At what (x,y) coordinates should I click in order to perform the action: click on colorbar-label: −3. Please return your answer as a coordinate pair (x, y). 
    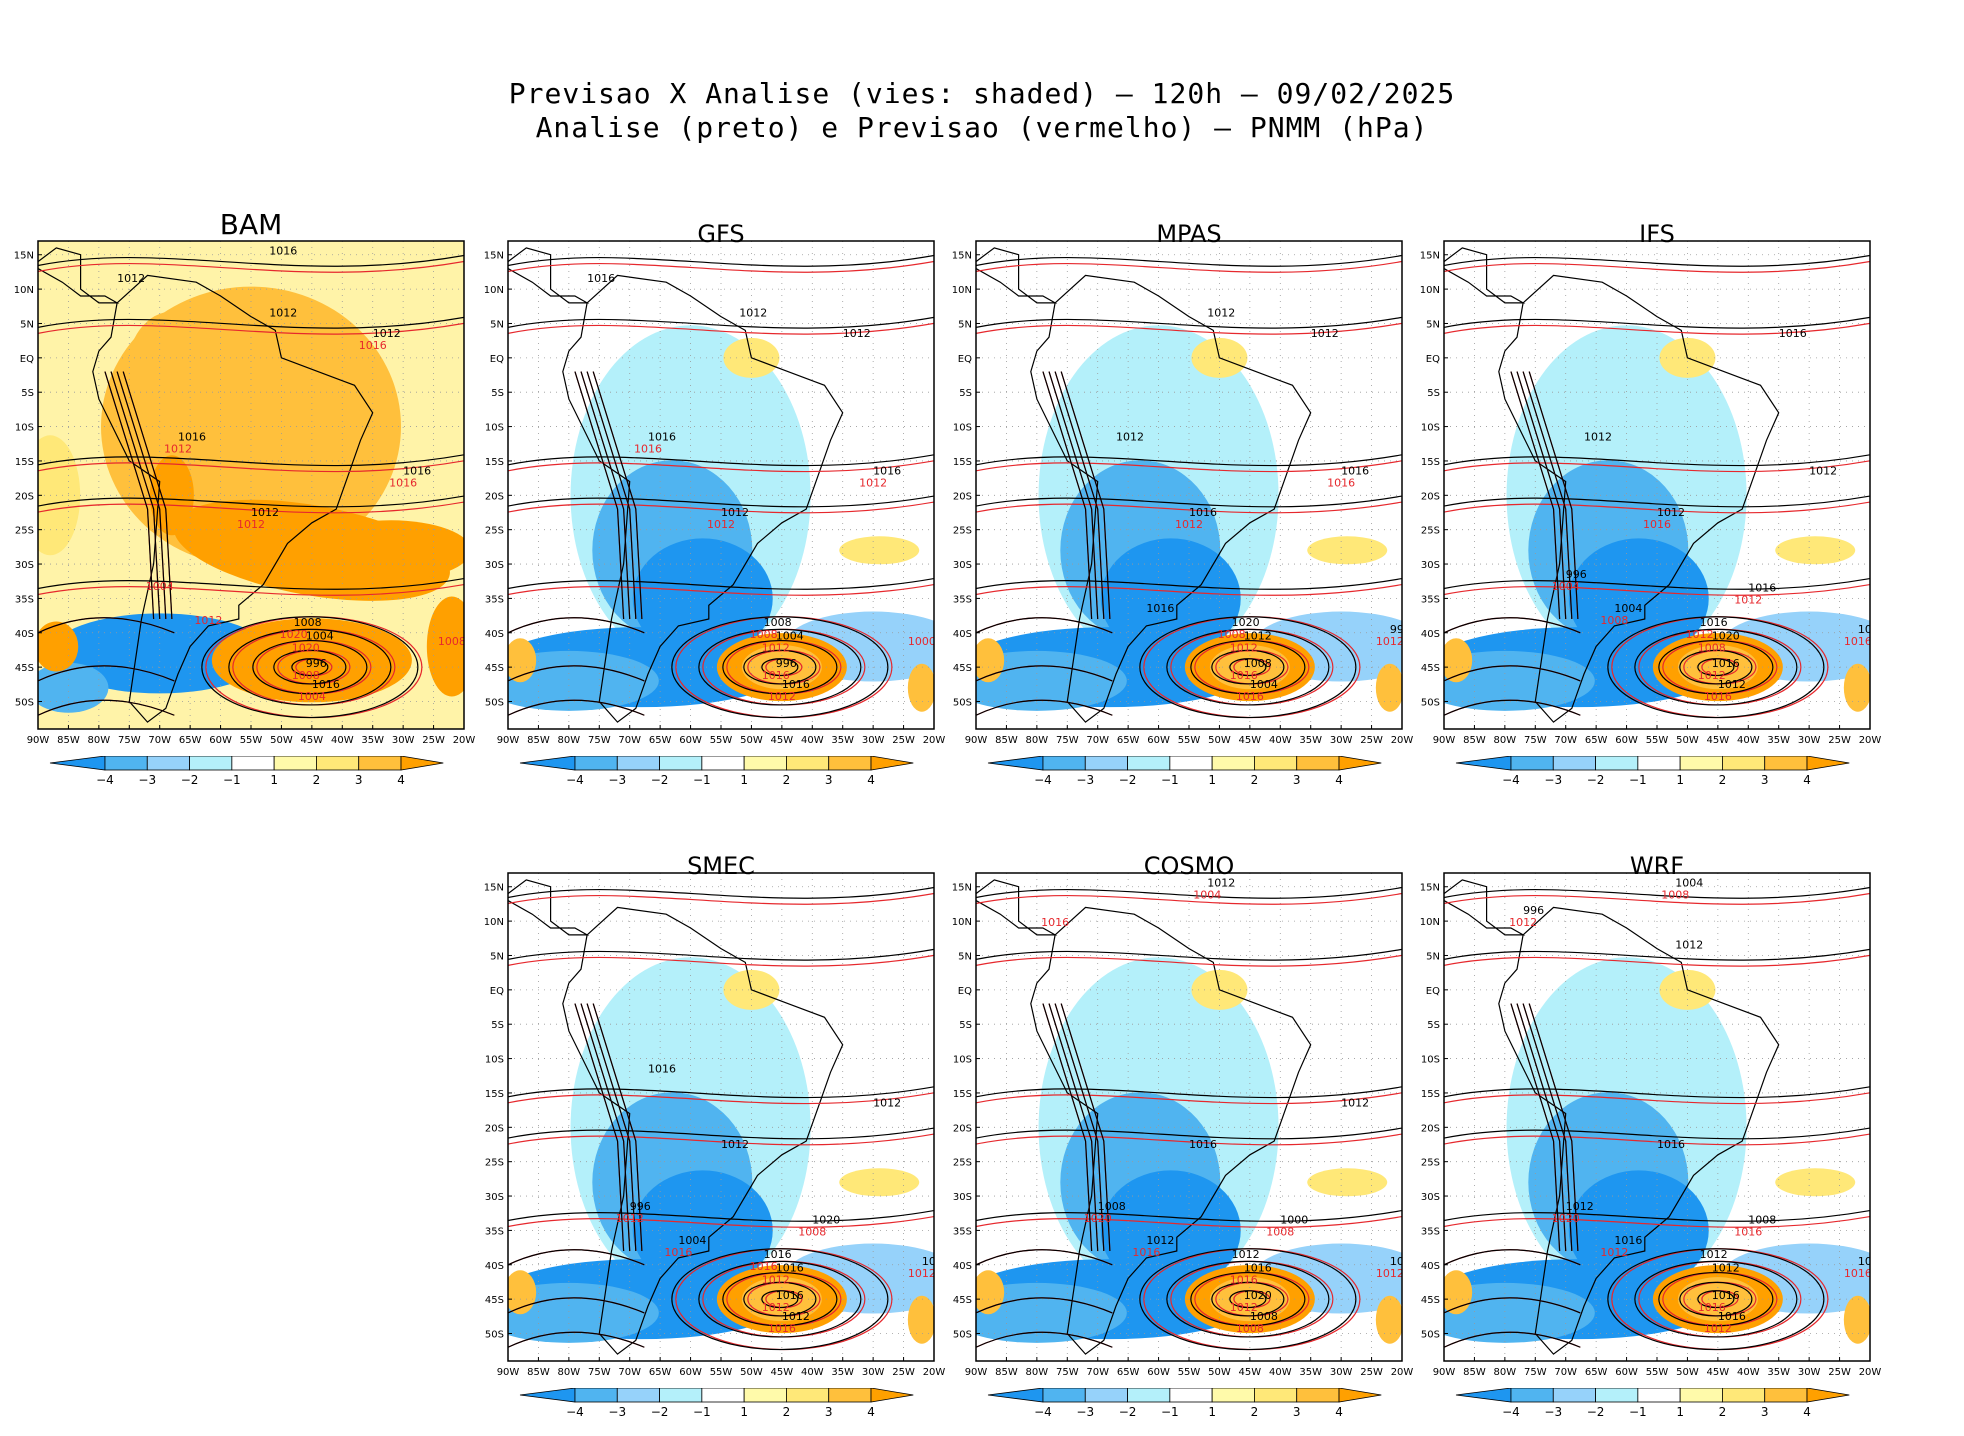
    Looking at the image, I should click on (147, 780).